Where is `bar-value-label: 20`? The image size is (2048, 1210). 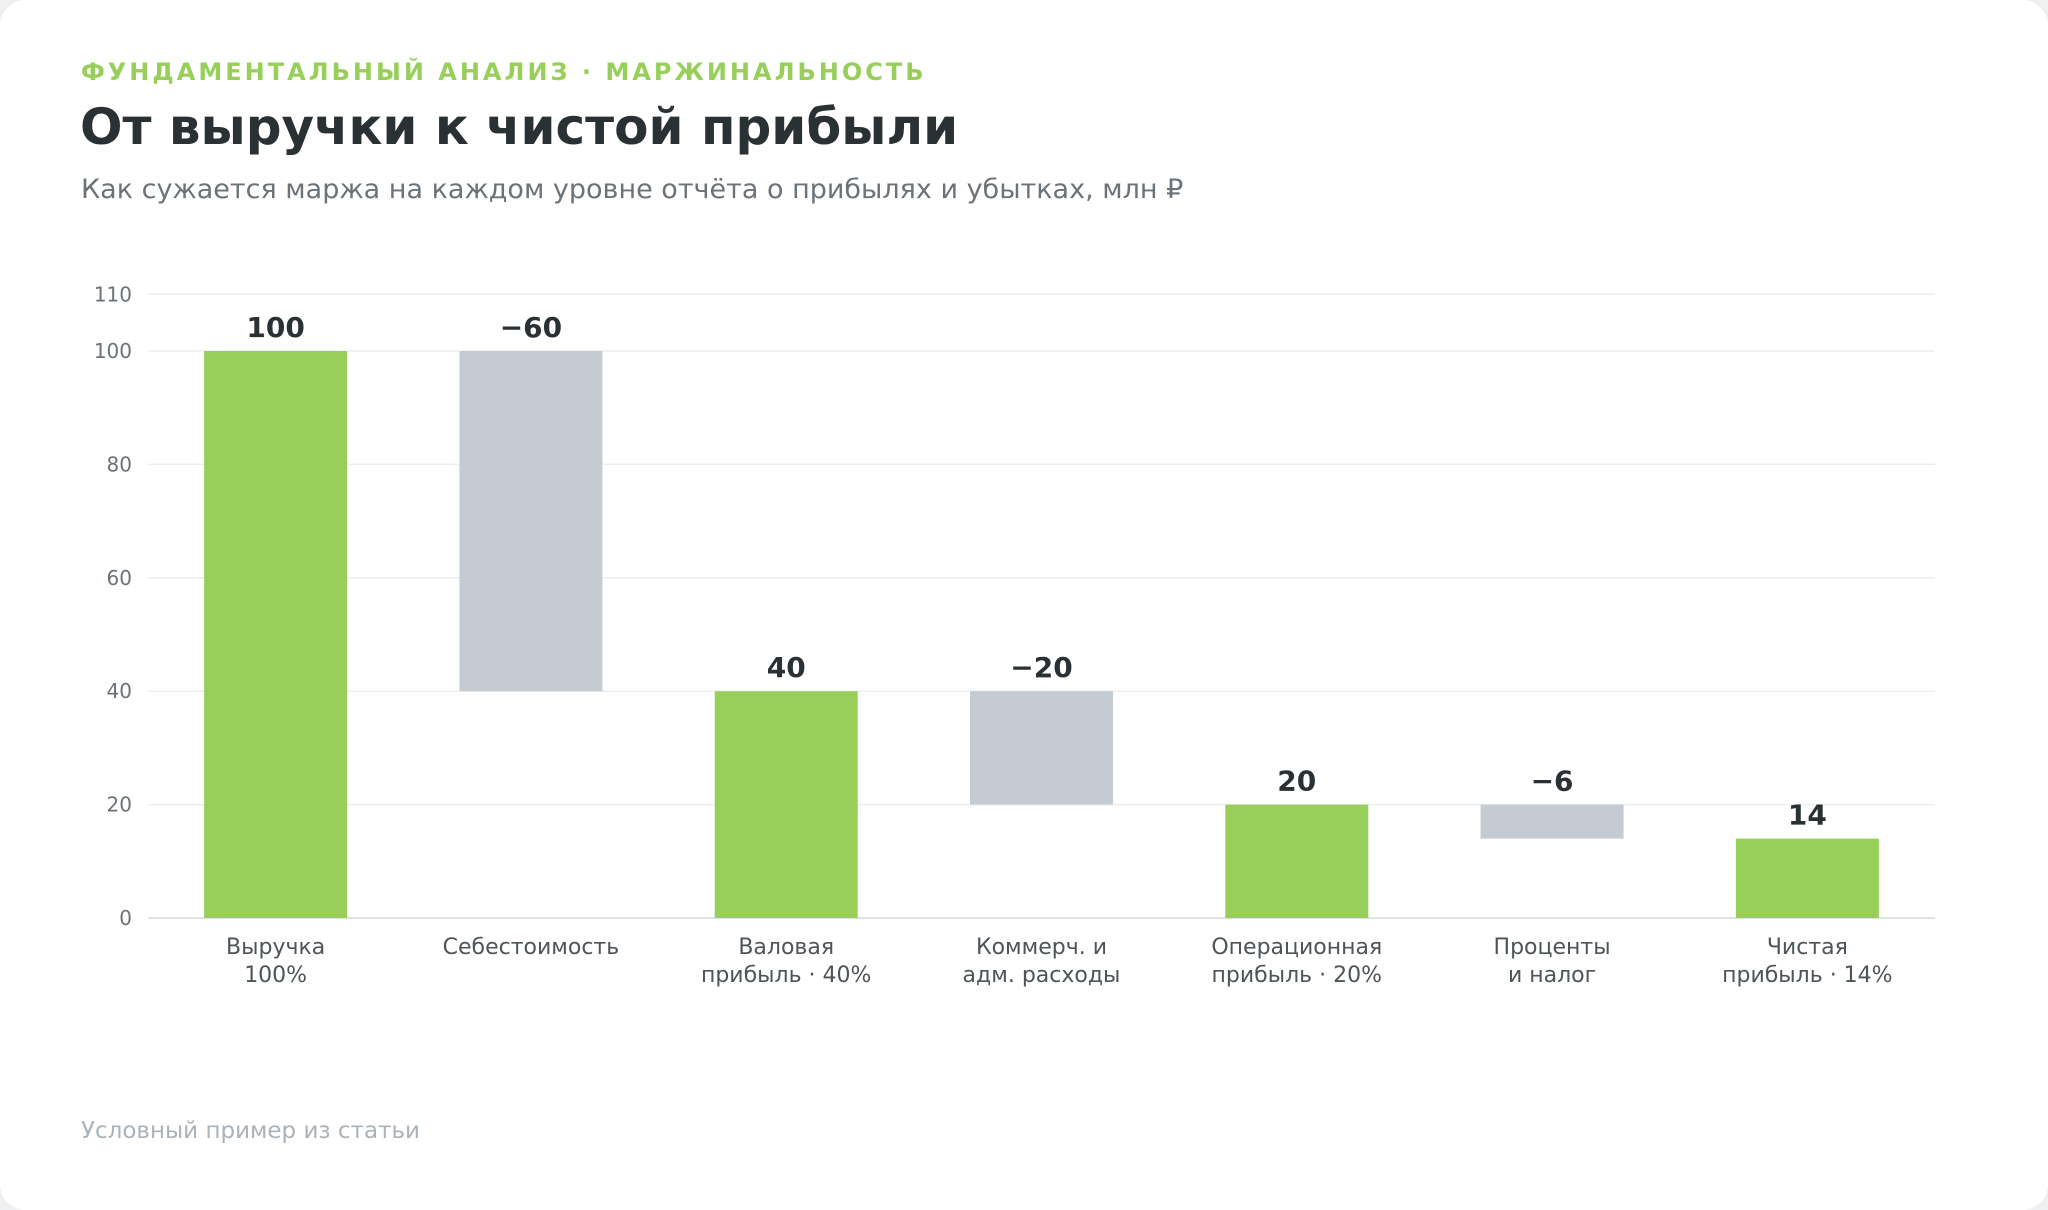 bar-value-label: 20 is located at coordinates (1296, 781).